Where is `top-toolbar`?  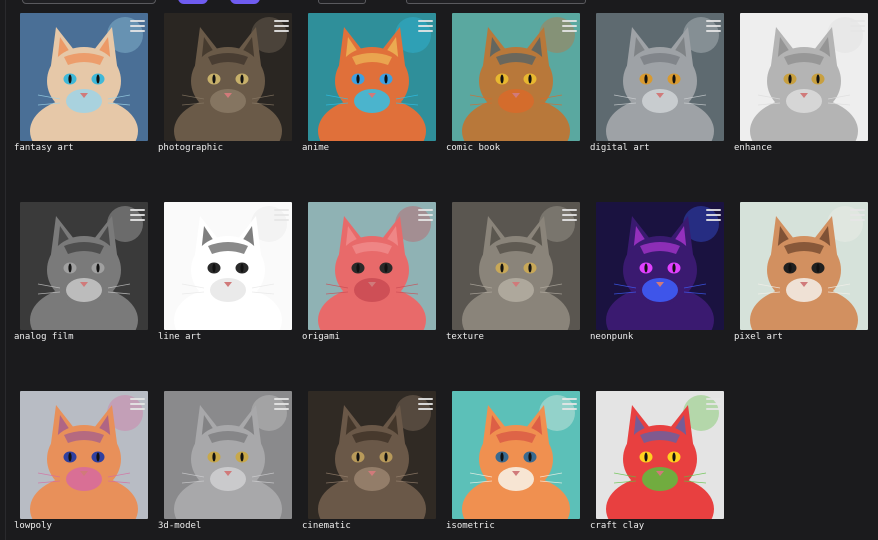
top-toolbar is located at coordinates (439, 3).